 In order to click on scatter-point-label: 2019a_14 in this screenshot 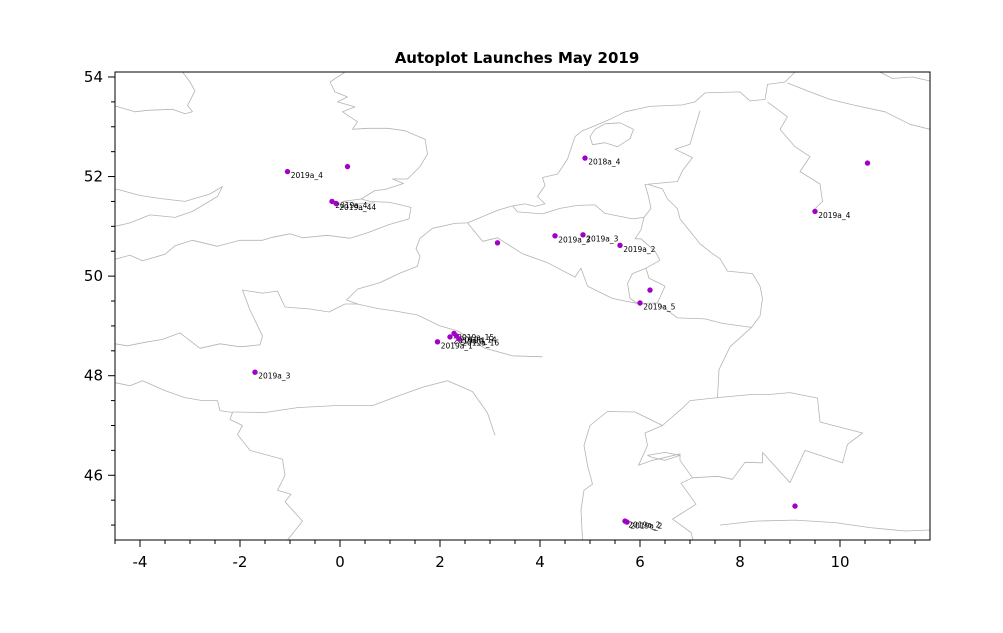, I will do `click(478, 339)`.